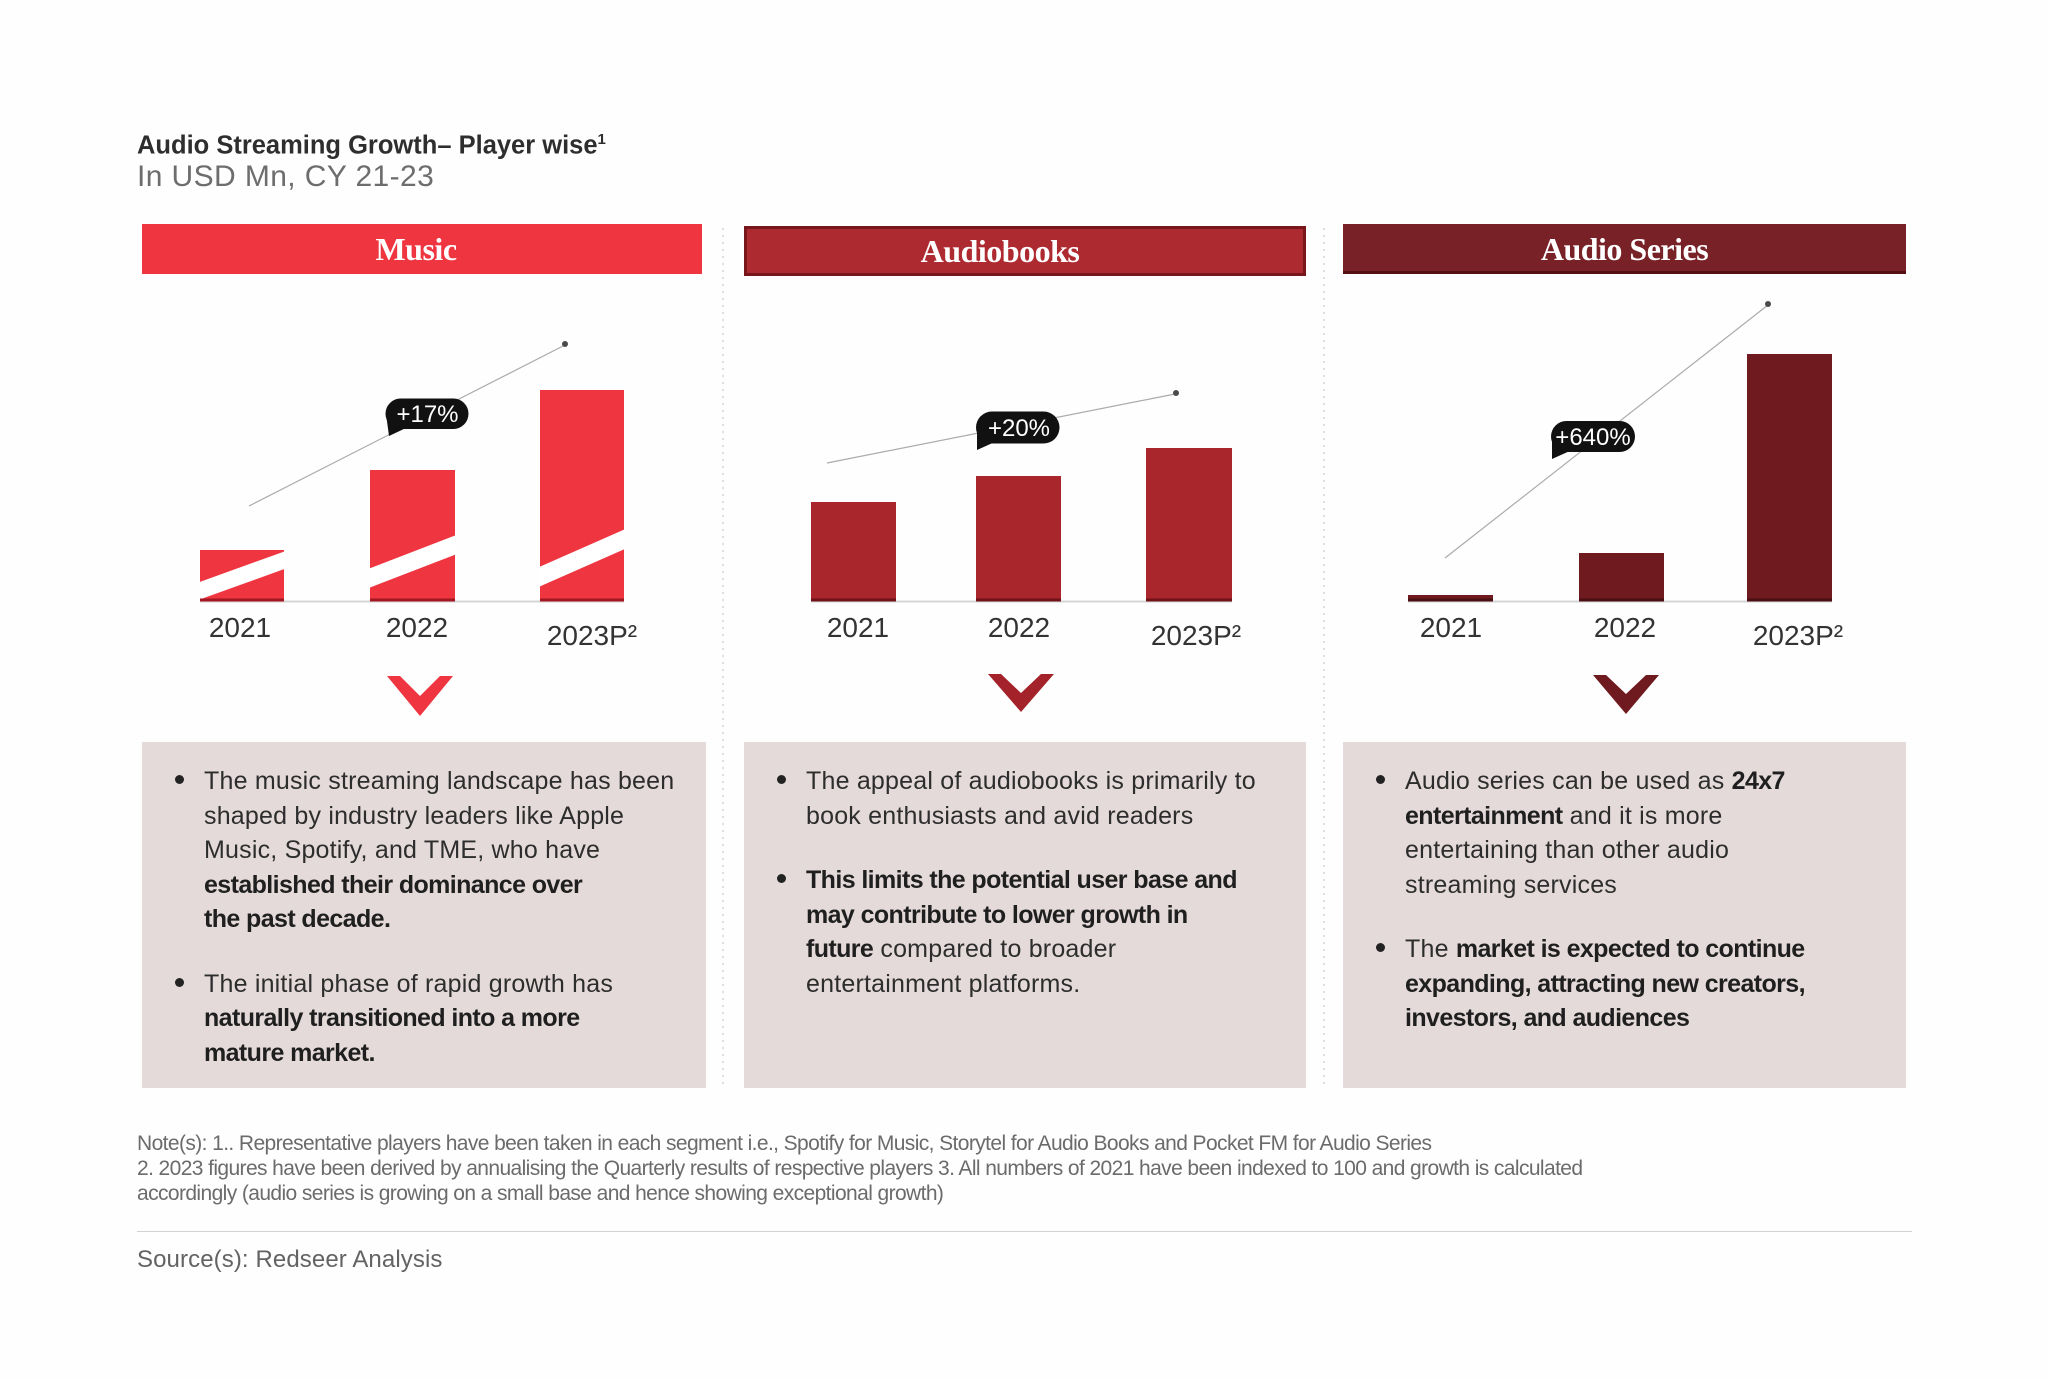  I want to click on svg-text: +17%, so click(427, 414).